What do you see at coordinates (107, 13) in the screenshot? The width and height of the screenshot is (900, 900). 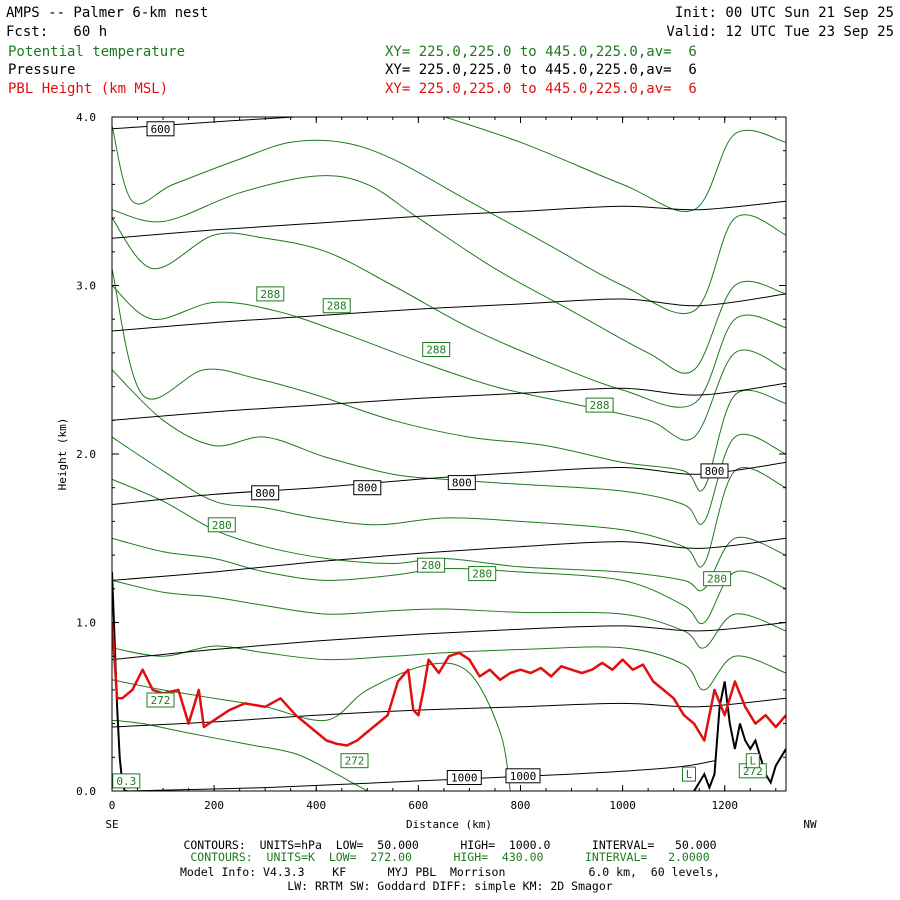 I see `header-title: AMPS -- Palmer 6-km nest` at bounding box center [107, 13].